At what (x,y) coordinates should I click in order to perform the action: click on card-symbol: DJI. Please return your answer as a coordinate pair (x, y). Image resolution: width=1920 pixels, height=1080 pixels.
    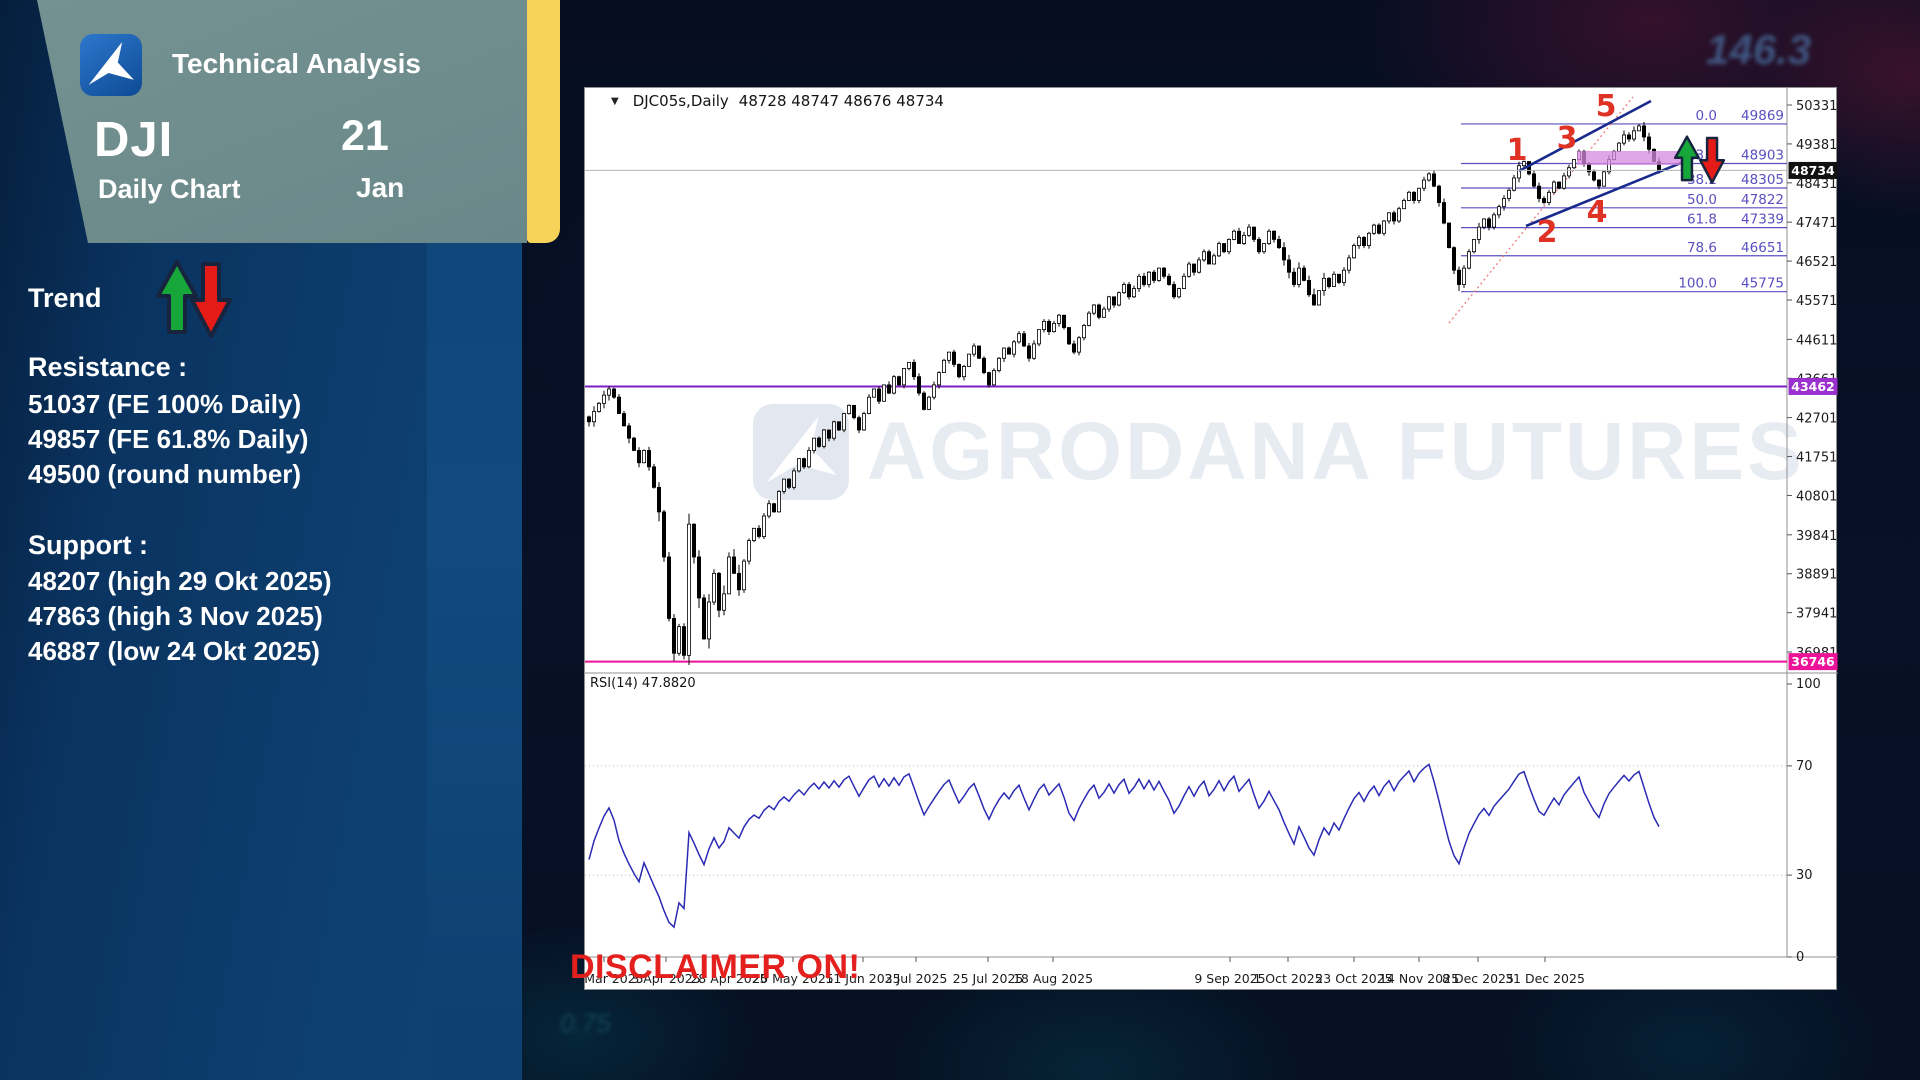
    Looking at the image, I should click on (134, 140).